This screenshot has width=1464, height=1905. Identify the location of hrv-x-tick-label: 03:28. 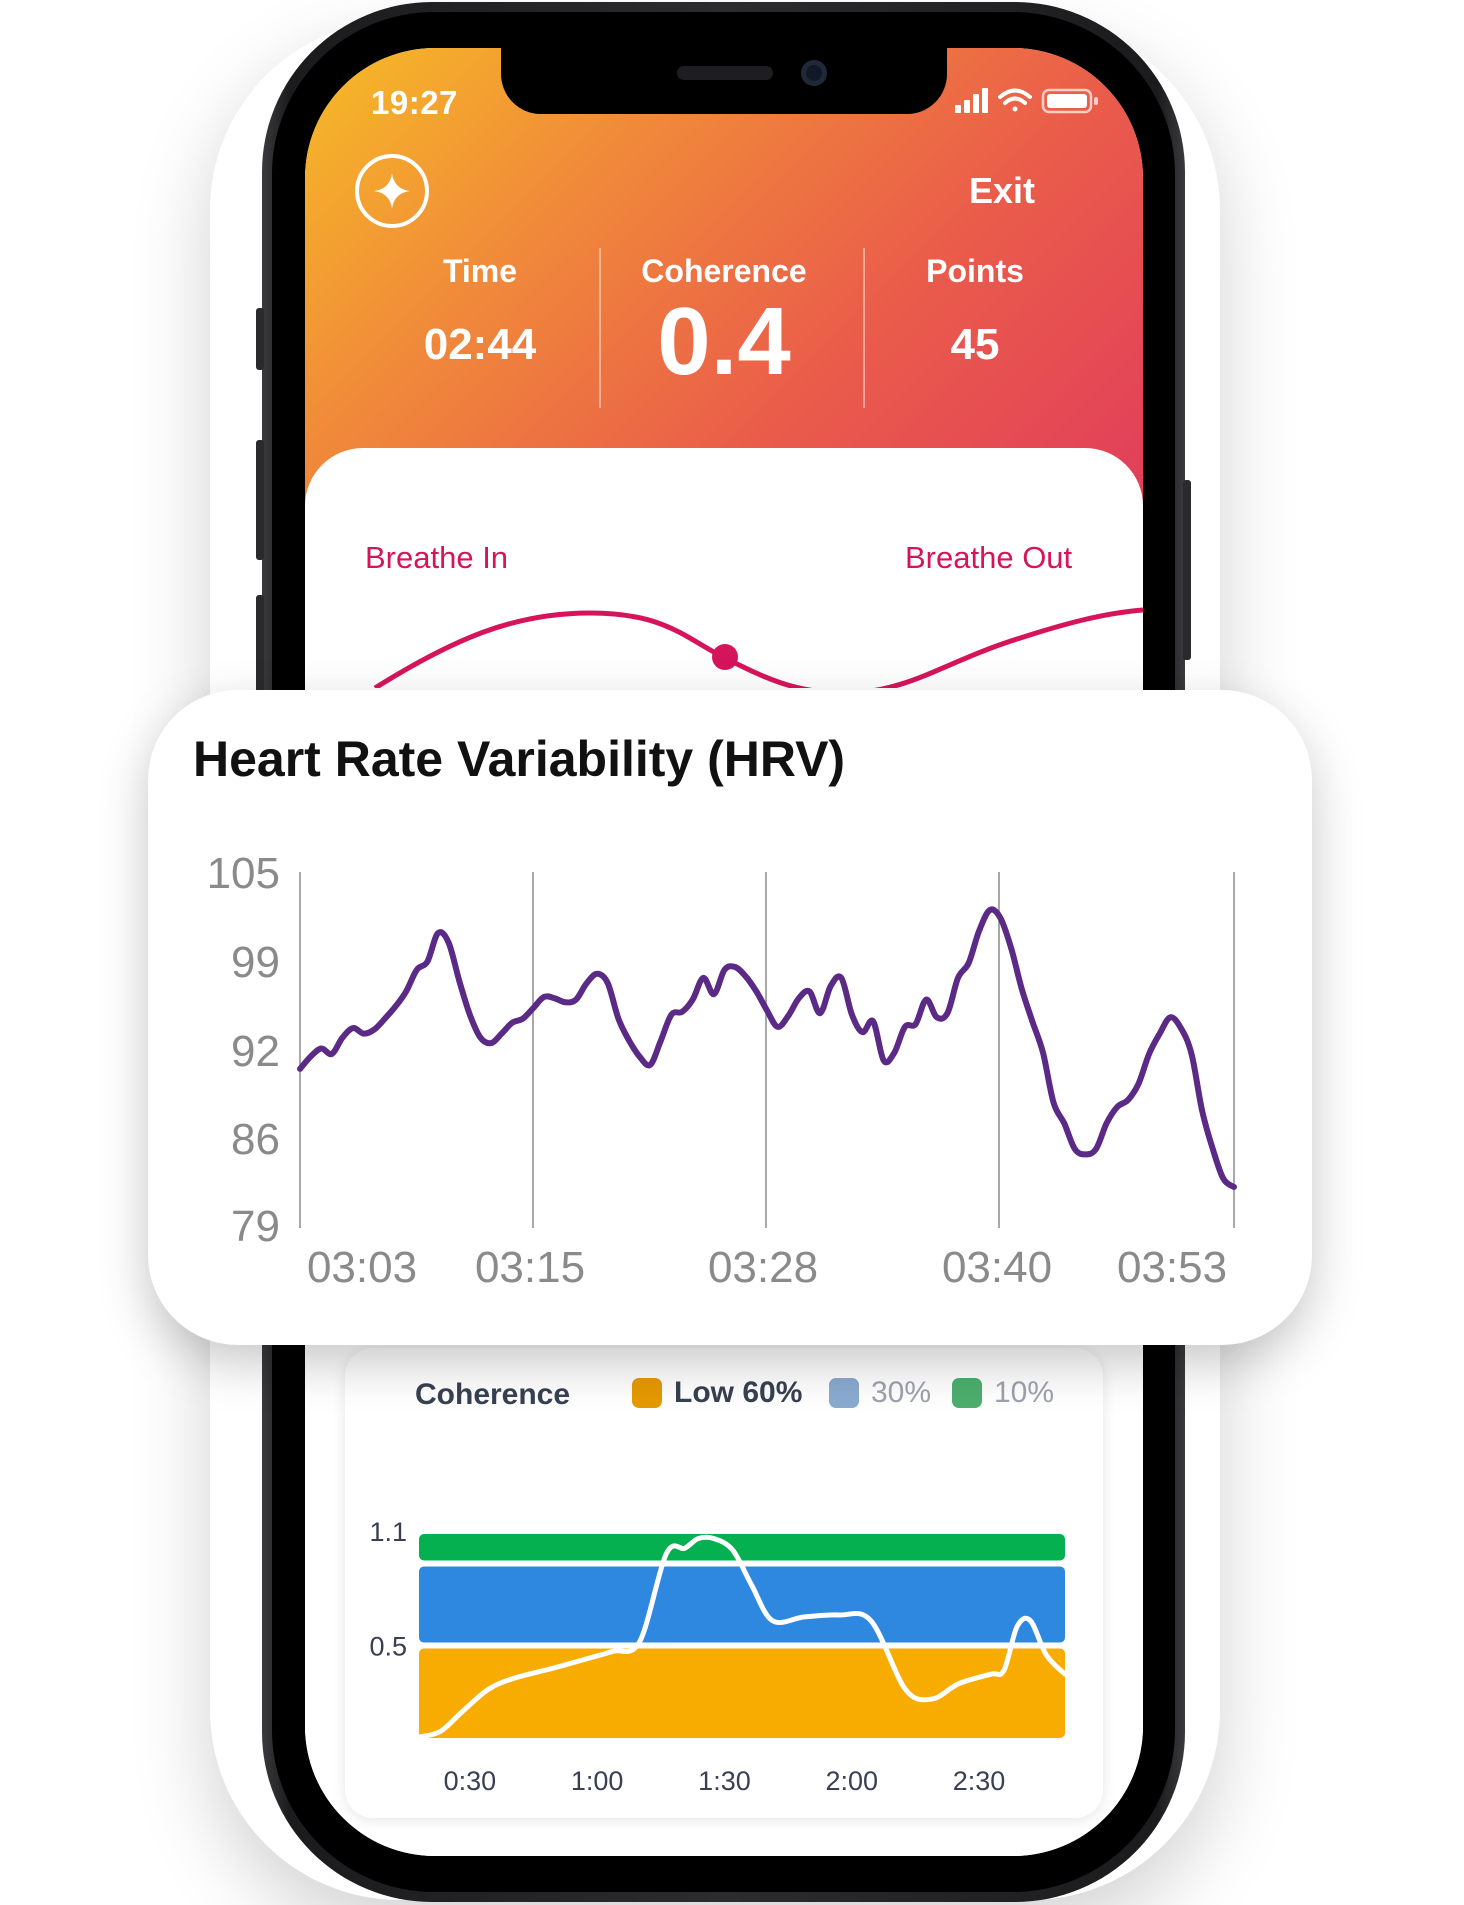
(763, 1267).